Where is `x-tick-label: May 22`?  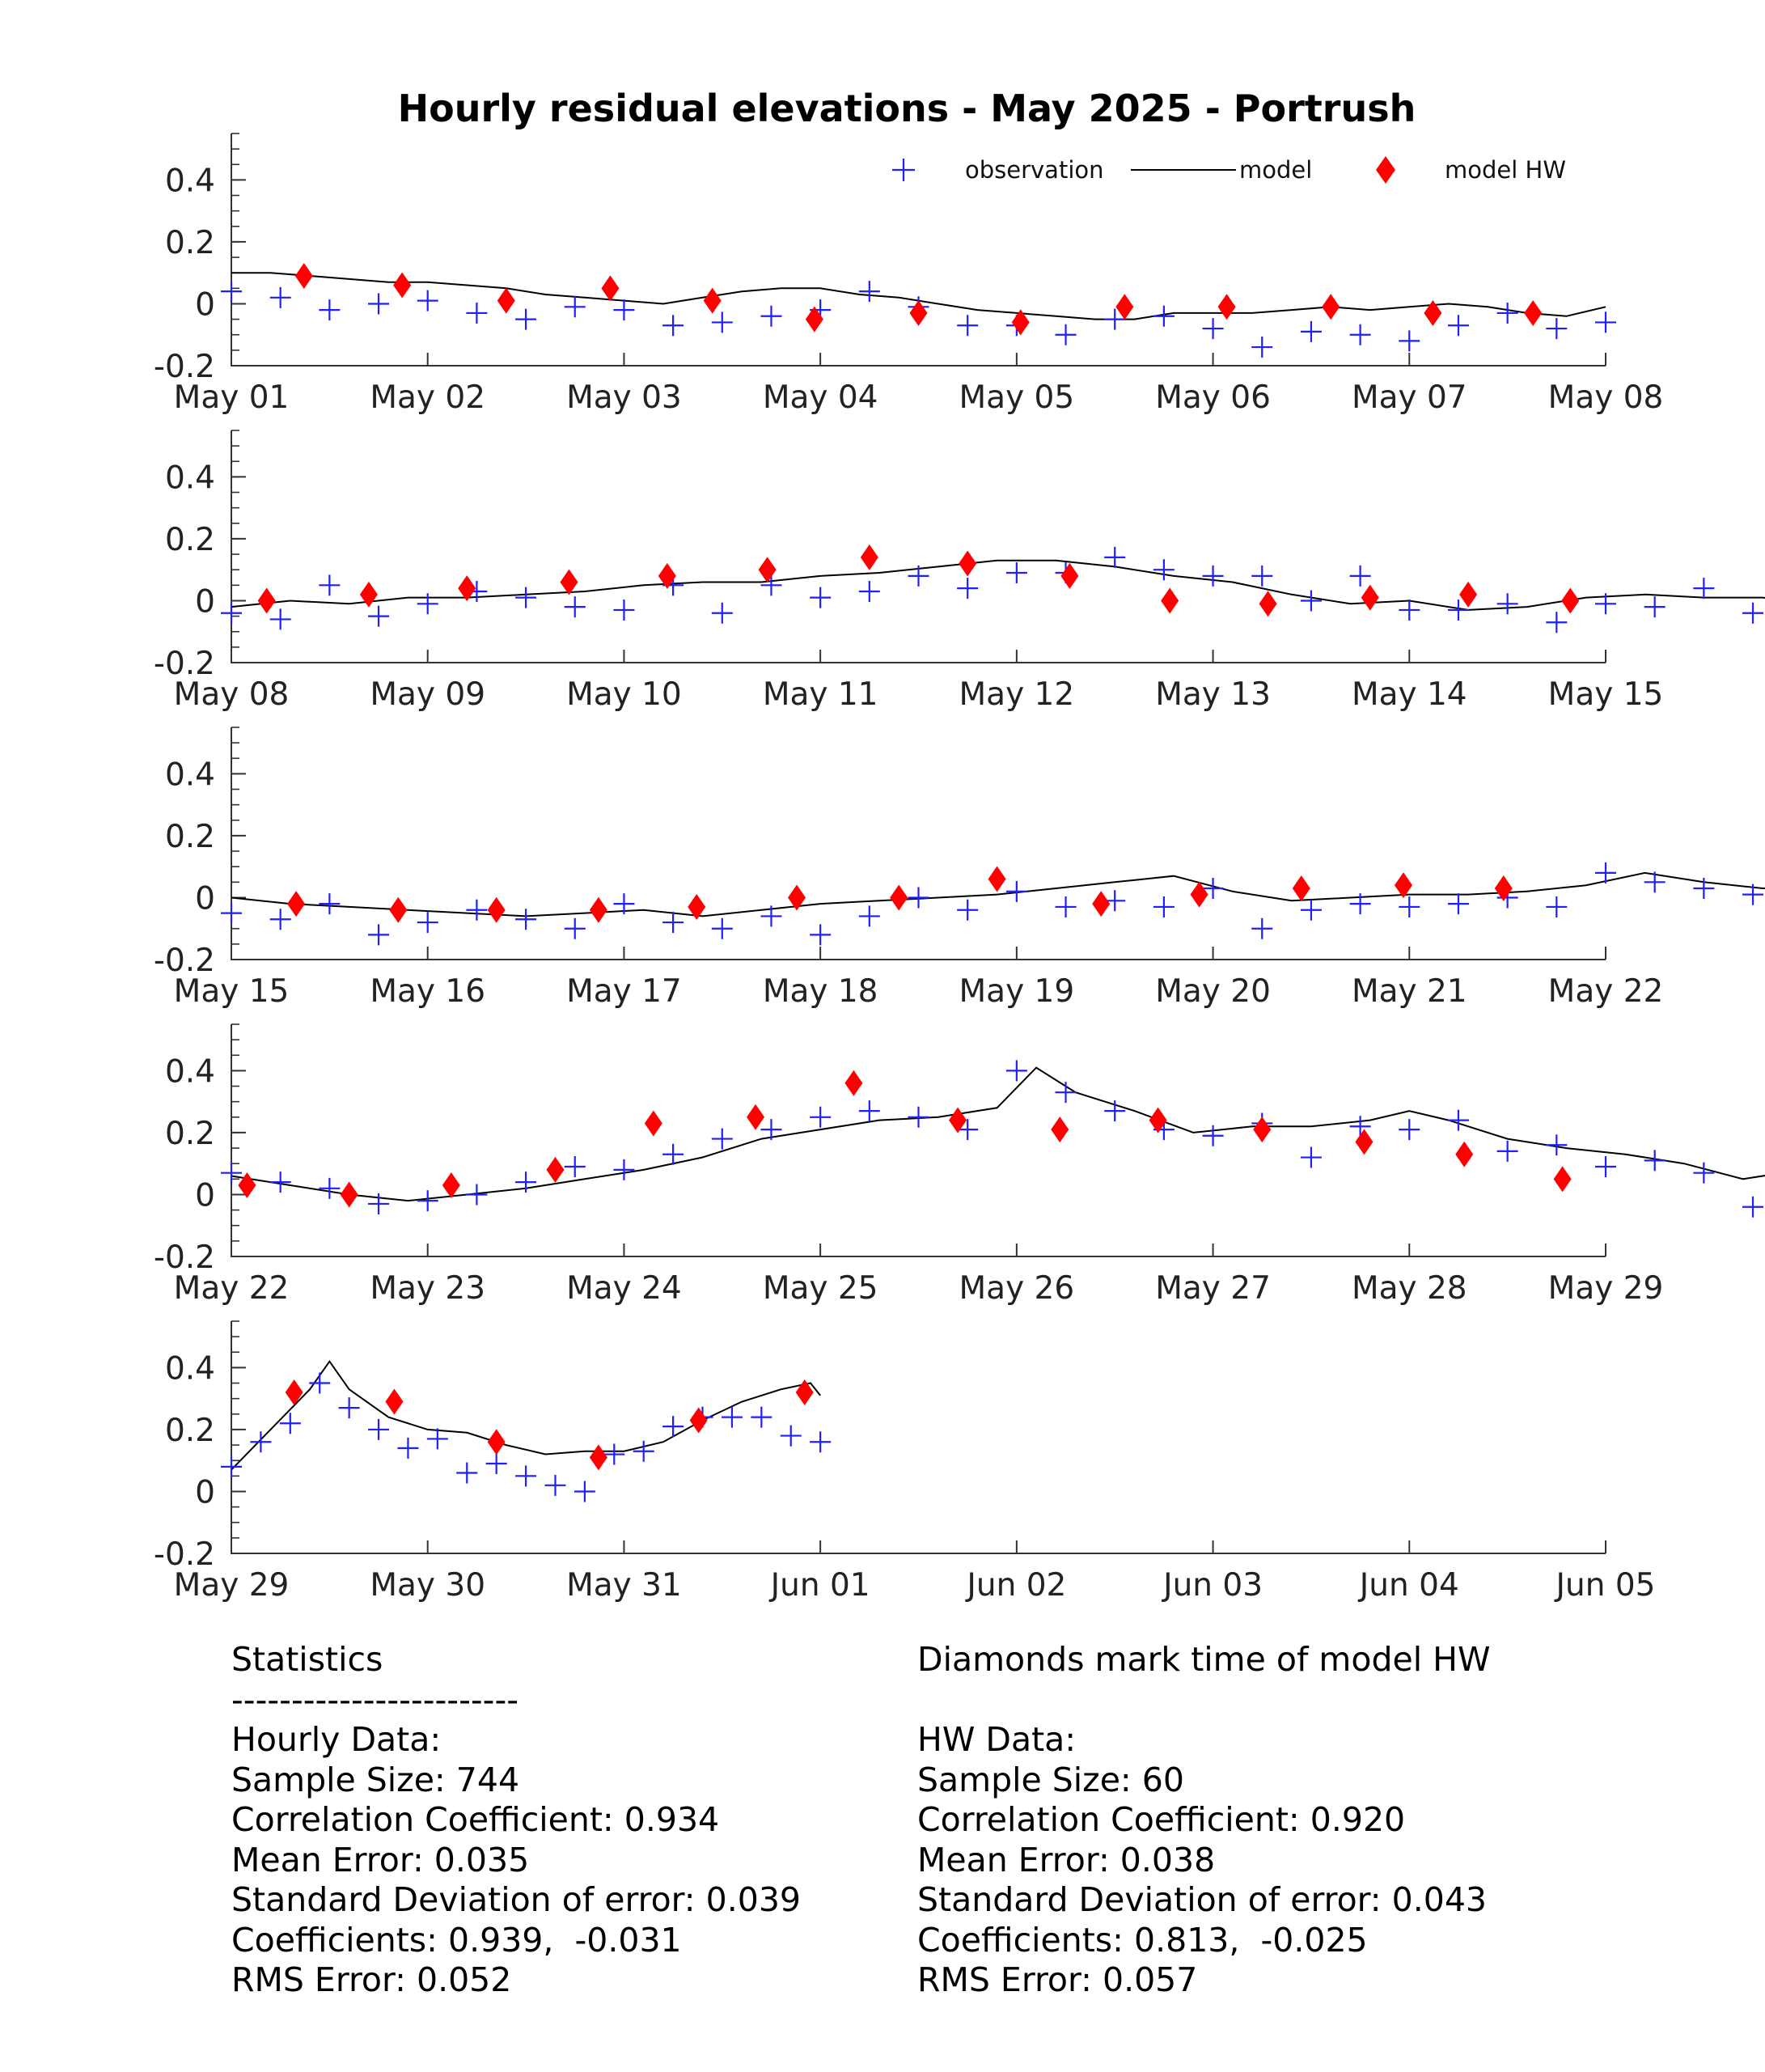 x-tick-label: May 22 is located at coordinates (1606, 991).